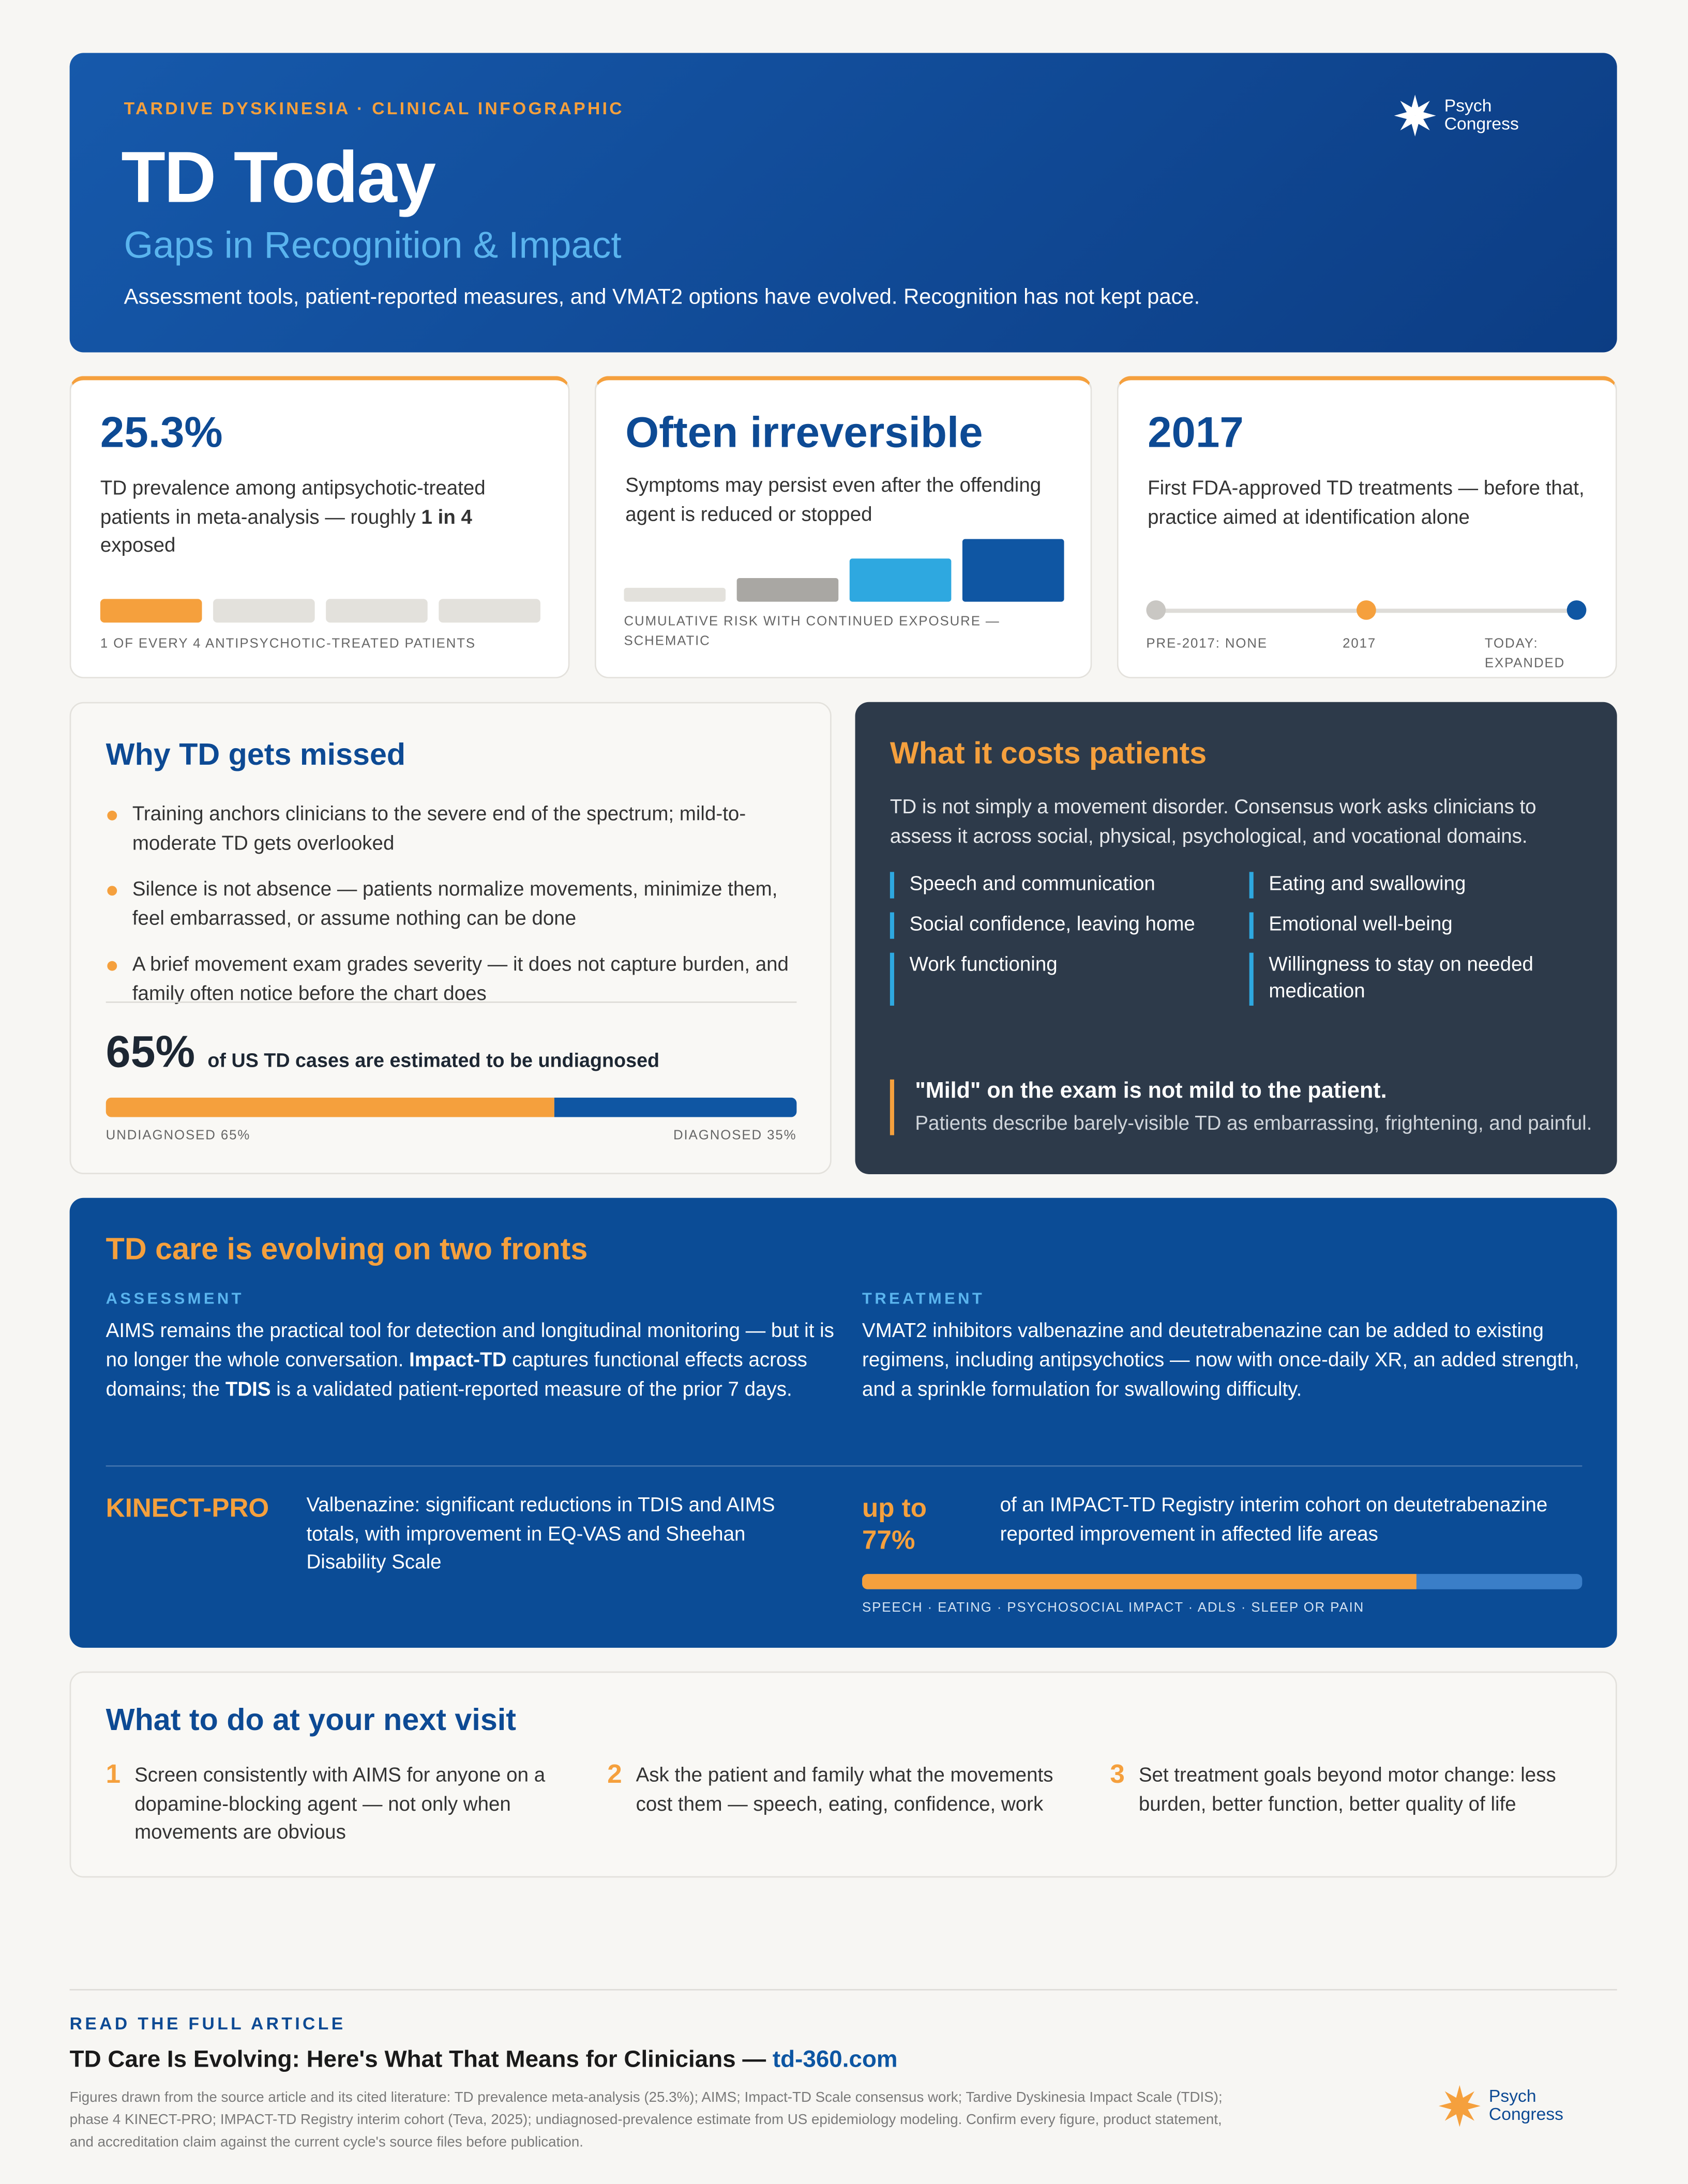 The image size is (1688, 2184). What do you see at coordinates (835, 2060) in the screenshot?
I see `article-link: td-360.com` at bounding box center [835, 2060].